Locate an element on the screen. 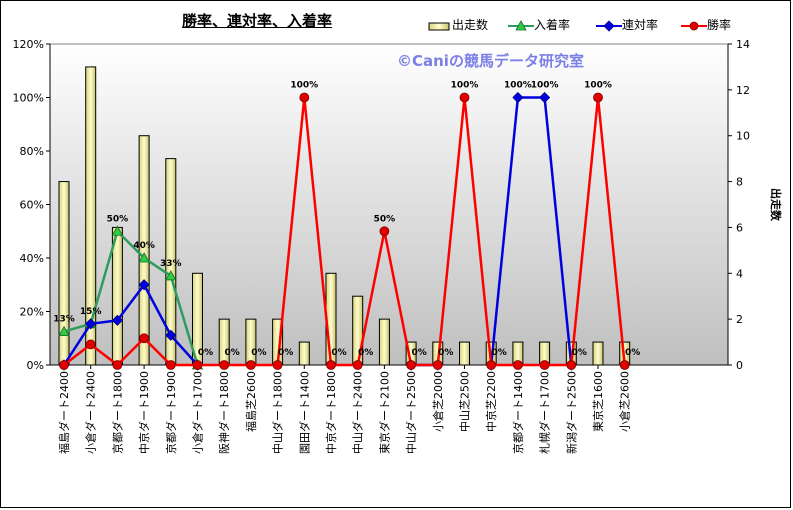 Image resolution: width=793 pixels, height=510 pixels. y2-tick-label: 4 is located at coordinates (739, 273).